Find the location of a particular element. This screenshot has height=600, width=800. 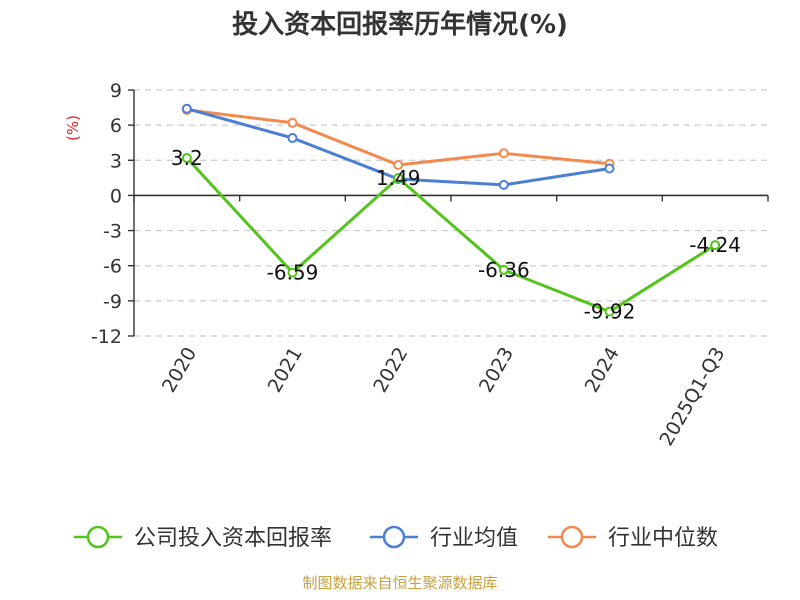

legend-item: 行业中位数 is located at coordinates (633, 538).